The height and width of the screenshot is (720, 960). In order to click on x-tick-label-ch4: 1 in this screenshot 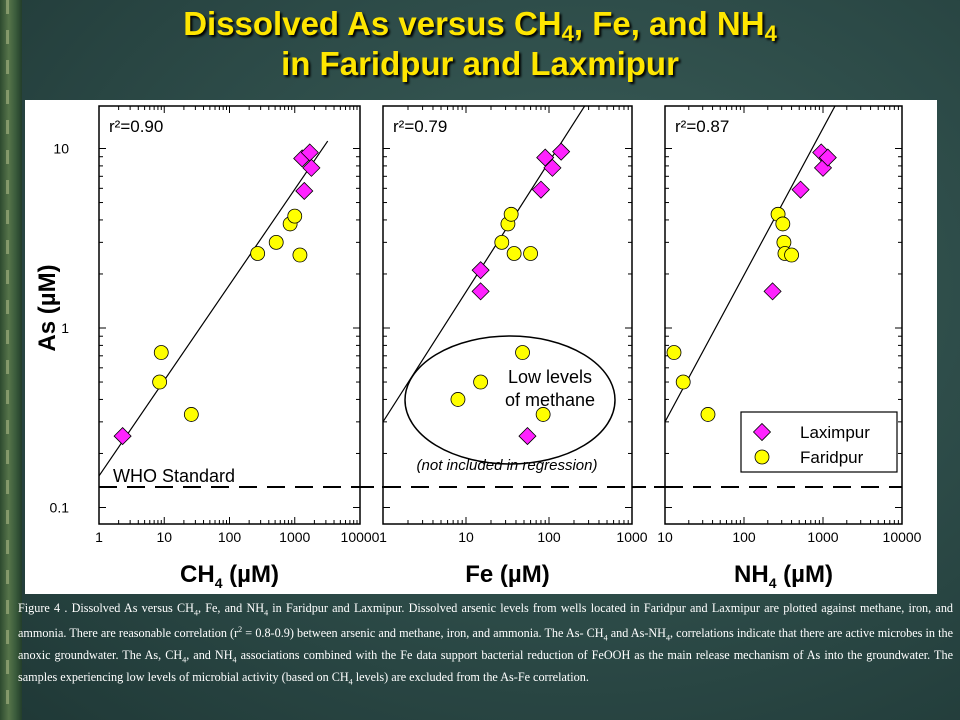, I will do `click(99, 537)`.